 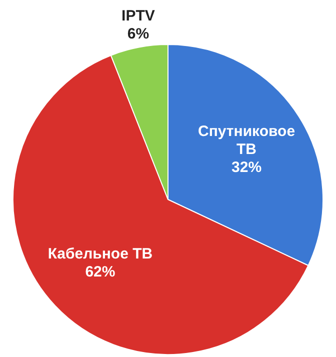 I want to click on slice-label: Кабельное ТВ, so click(x=100, y=253).